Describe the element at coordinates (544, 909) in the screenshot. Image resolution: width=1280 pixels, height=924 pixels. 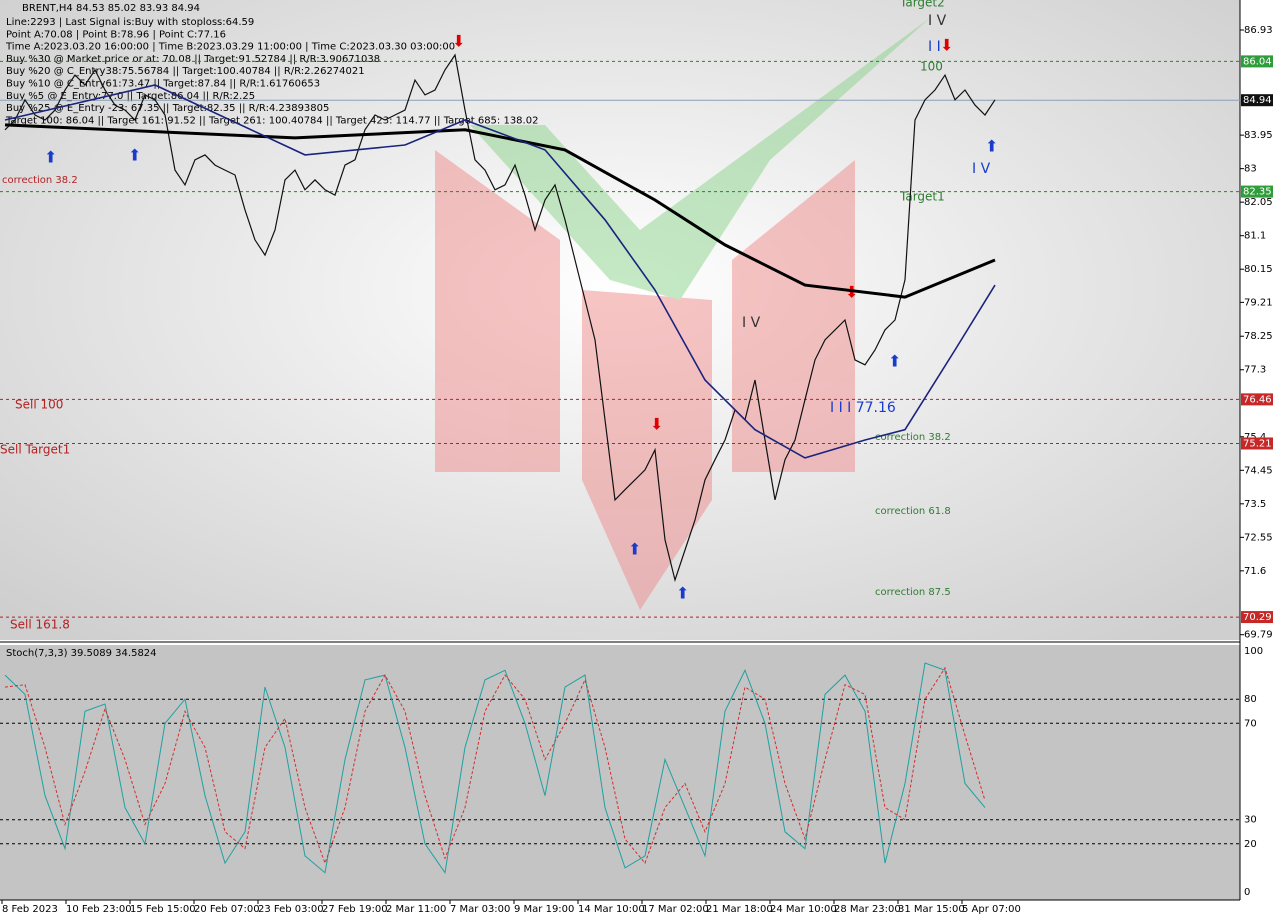
I see `x-tick-label: 9 Mar 19:00` at that location.